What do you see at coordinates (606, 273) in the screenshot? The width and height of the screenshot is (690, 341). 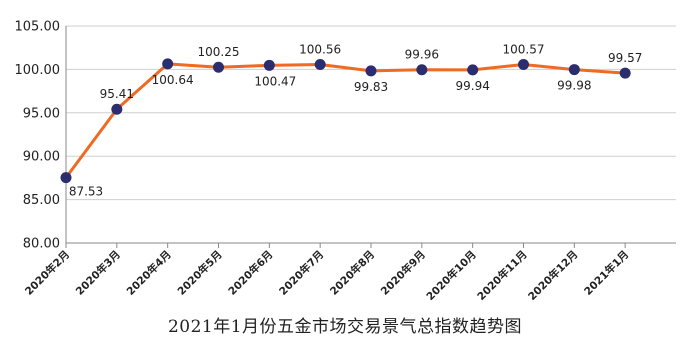 I see `x-tick-label: 2021年1月` at bounding box center [606, 273].